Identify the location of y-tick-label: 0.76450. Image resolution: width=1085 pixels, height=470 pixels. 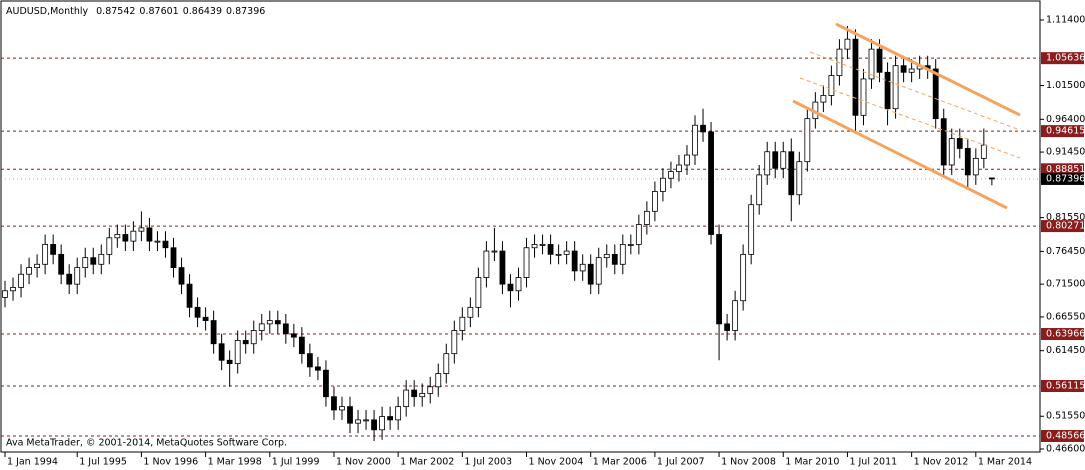
(1065, 251).